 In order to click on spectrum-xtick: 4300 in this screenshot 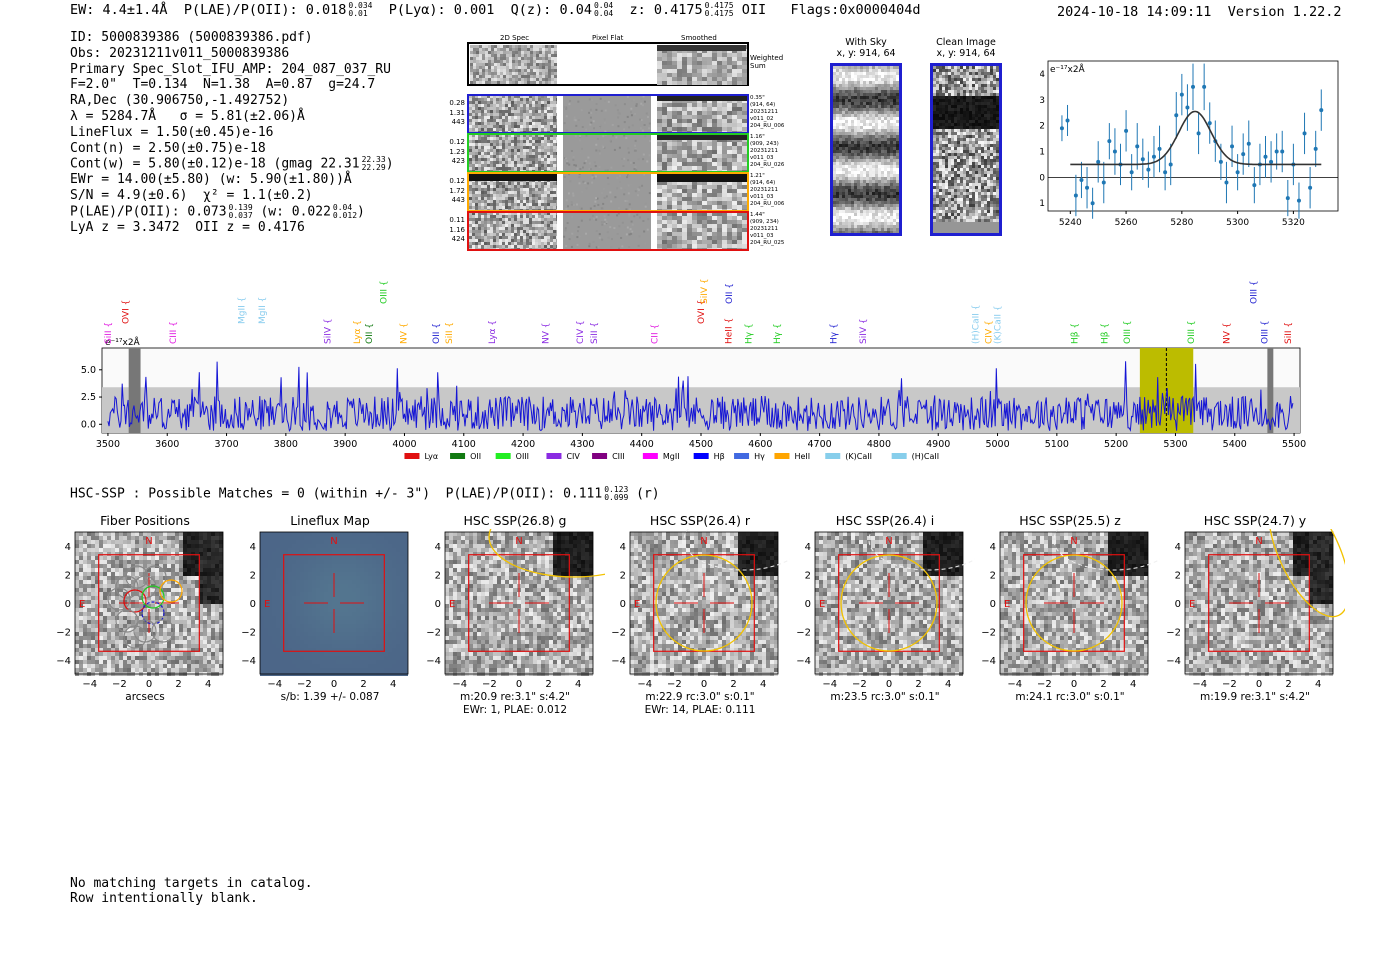, I will do `click(582, 444)`.